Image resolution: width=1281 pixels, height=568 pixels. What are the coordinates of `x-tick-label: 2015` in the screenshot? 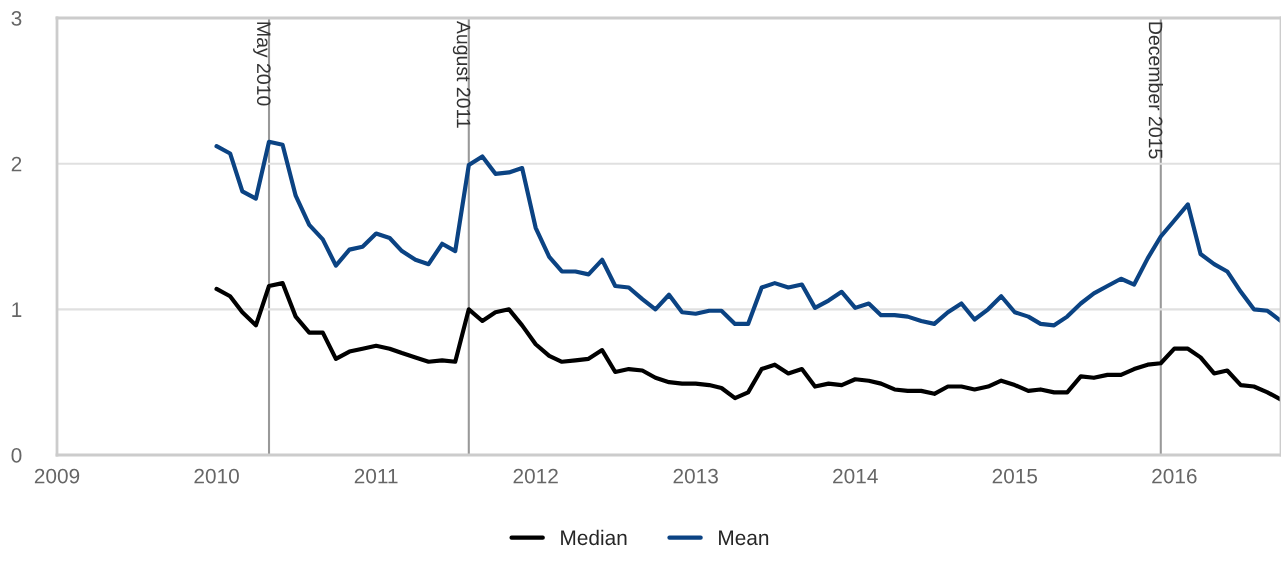 It's located at (1015, 476).